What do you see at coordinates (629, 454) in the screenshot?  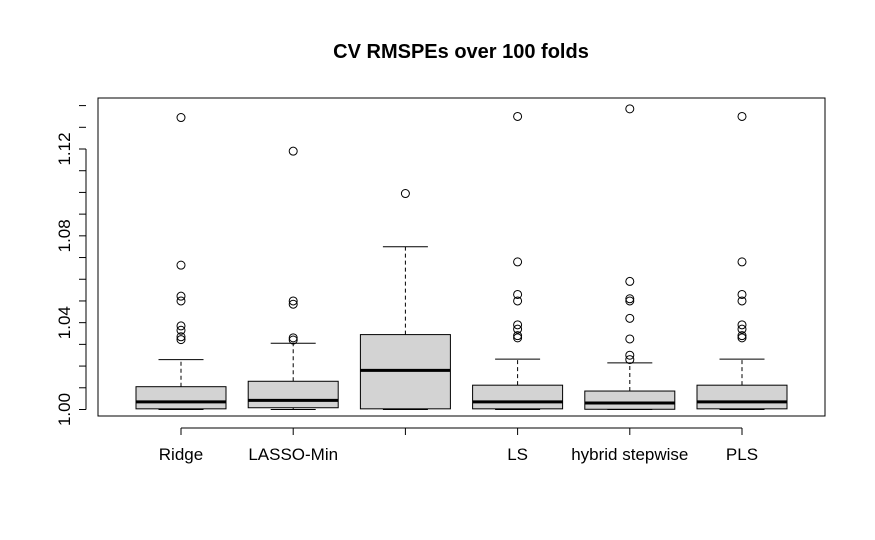 I see `x-tick-label: hybrid stepwise` at bounding box center [629, 454].